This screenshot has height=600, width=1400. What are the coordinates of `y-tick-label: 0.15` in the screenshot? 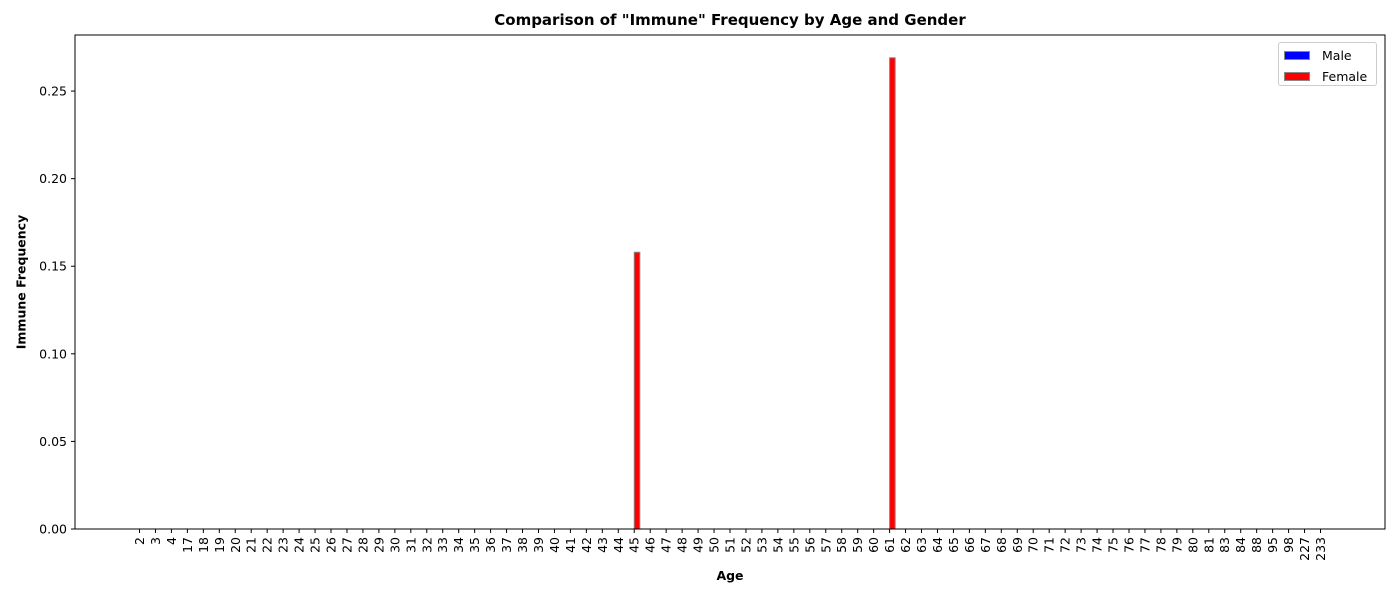 It's located at (53, 266).